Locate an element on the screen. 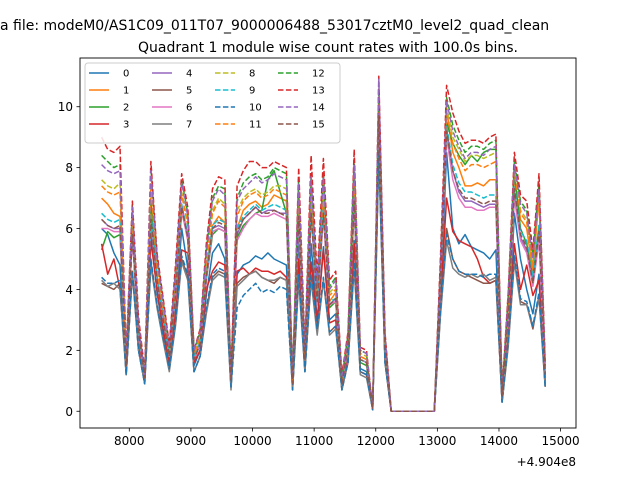  x-tick-label: 14000 is located at coordinates (499, 441).